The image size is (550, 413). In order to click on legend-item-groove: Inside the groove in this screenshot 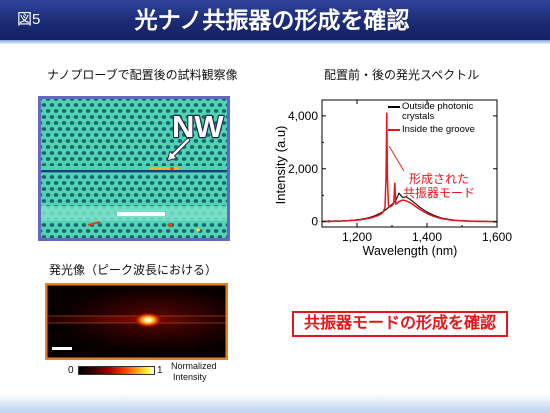, I will do `click(448, 130)`.